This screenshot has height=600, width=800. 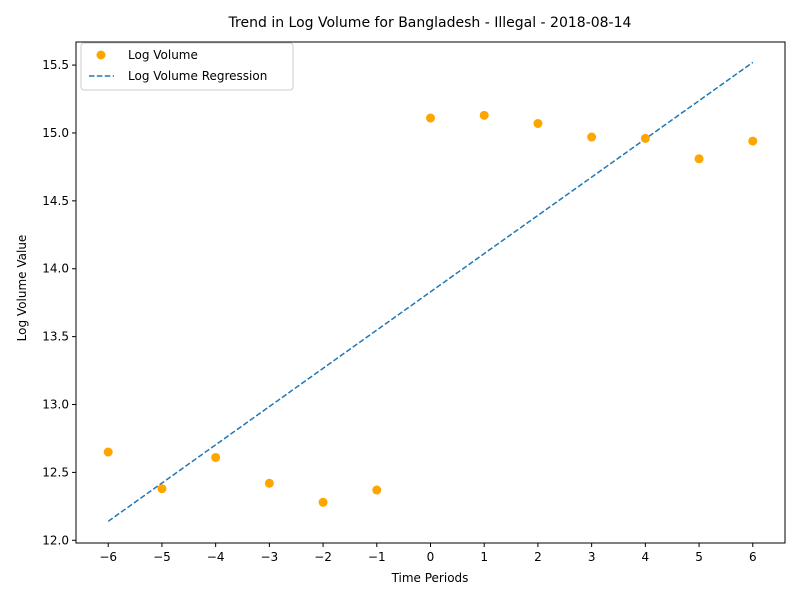 I want to click on y-tick-label: 12.5, so click(x=55, y=472).